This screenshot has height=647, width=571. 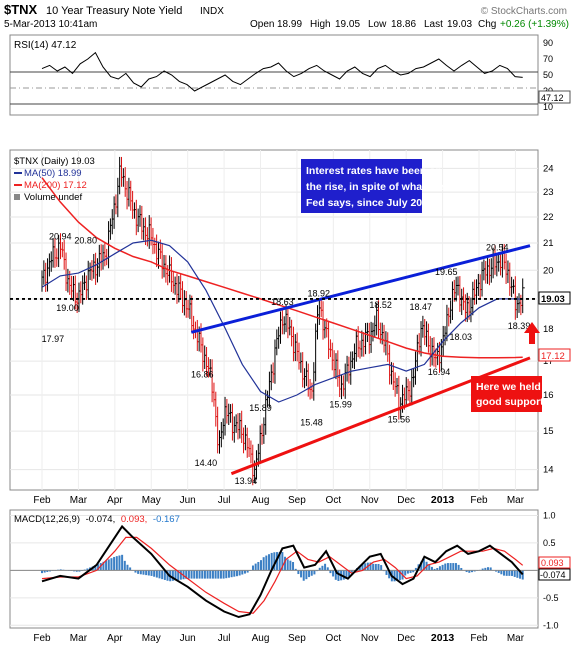 What do you see at coordinates (202, 375) in the screenshot?
I see `price-annotation-label: 16.86` at bounding box center [202, 375].